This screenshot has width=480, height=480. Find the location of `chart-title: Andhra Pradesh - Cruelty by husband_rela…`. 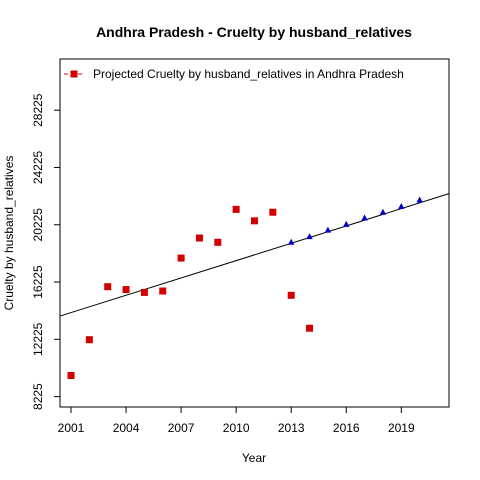

chart-title: Andhra Pradesh - Cruelty by husband_rela… is located at coordinates (254, 32).